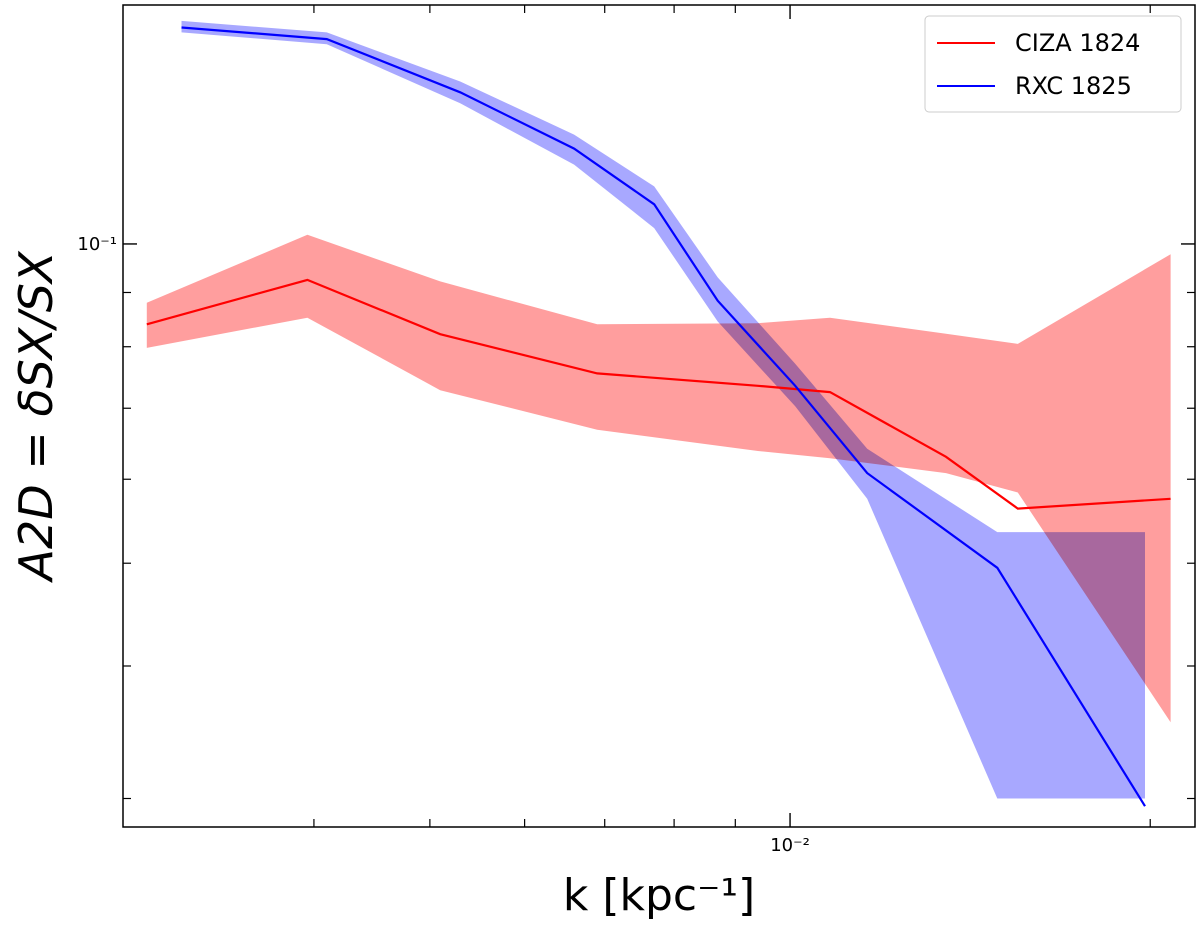  What do you see at coordinates (790, 845) in the screenshot?
I see `x-tick-label: 10⁻²` at bounding box center [790, 845].